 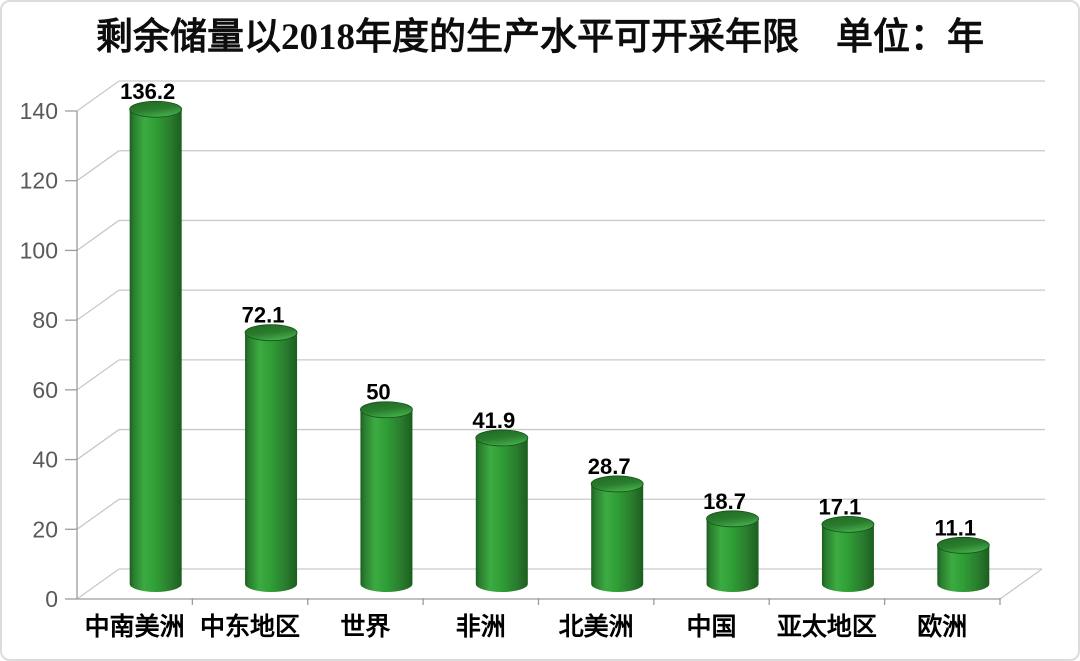 What do you see at coordinates (98, 584) in the screenshot?
I see `floor-left-edge` at bounding box center [98, 584].